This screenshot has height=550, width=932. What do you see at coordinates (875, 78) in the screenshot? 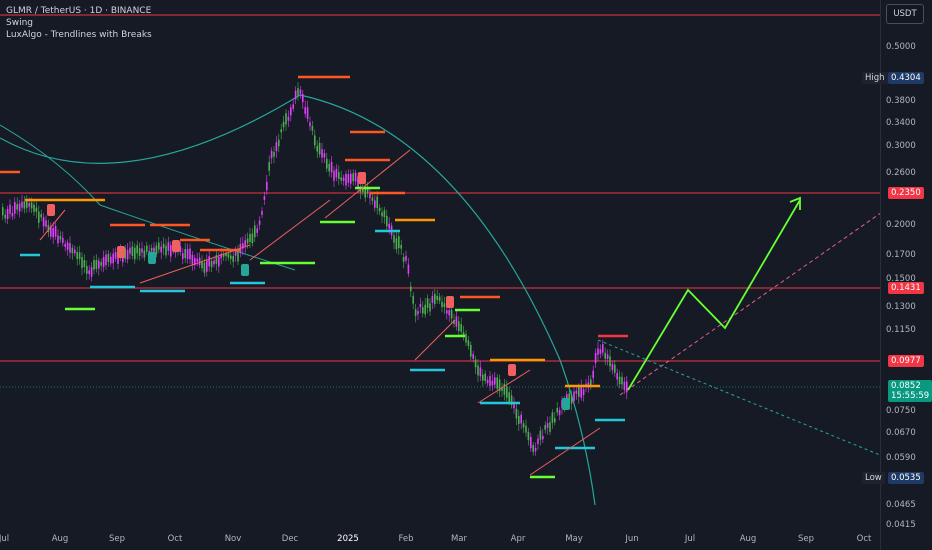
I see `high-label: High` at bounding box center [875, 78].